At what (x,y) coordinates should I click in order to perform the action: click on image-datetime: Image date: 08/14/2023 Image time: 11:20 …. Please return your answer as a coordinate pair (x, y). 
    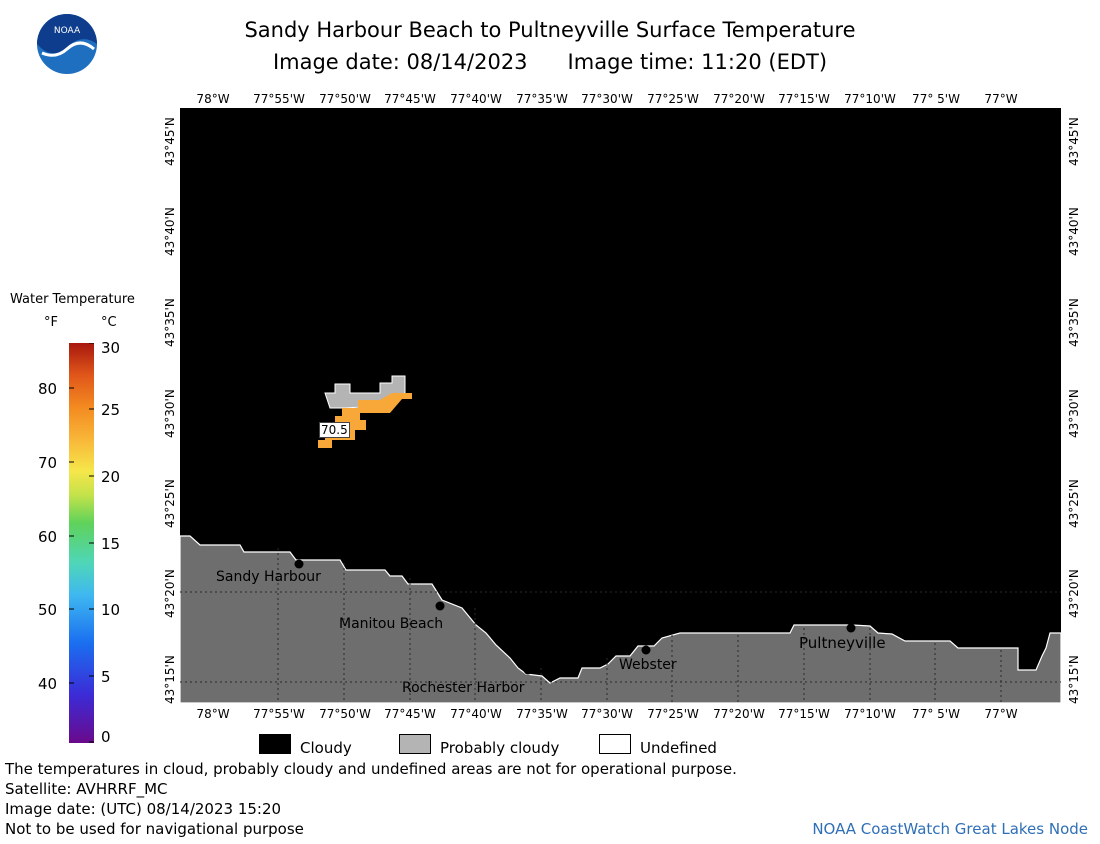
    Looking at the image, I should click on (550, 62).